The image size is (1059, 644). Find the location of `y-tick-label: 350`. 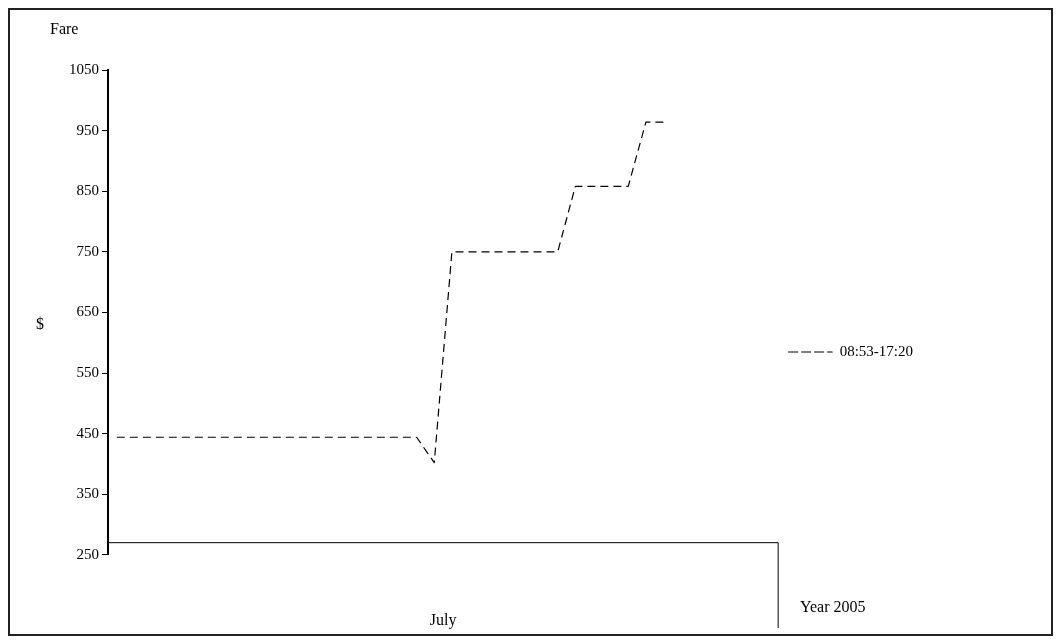

y-tick-label: 350 is located at coordinates (87, 493).